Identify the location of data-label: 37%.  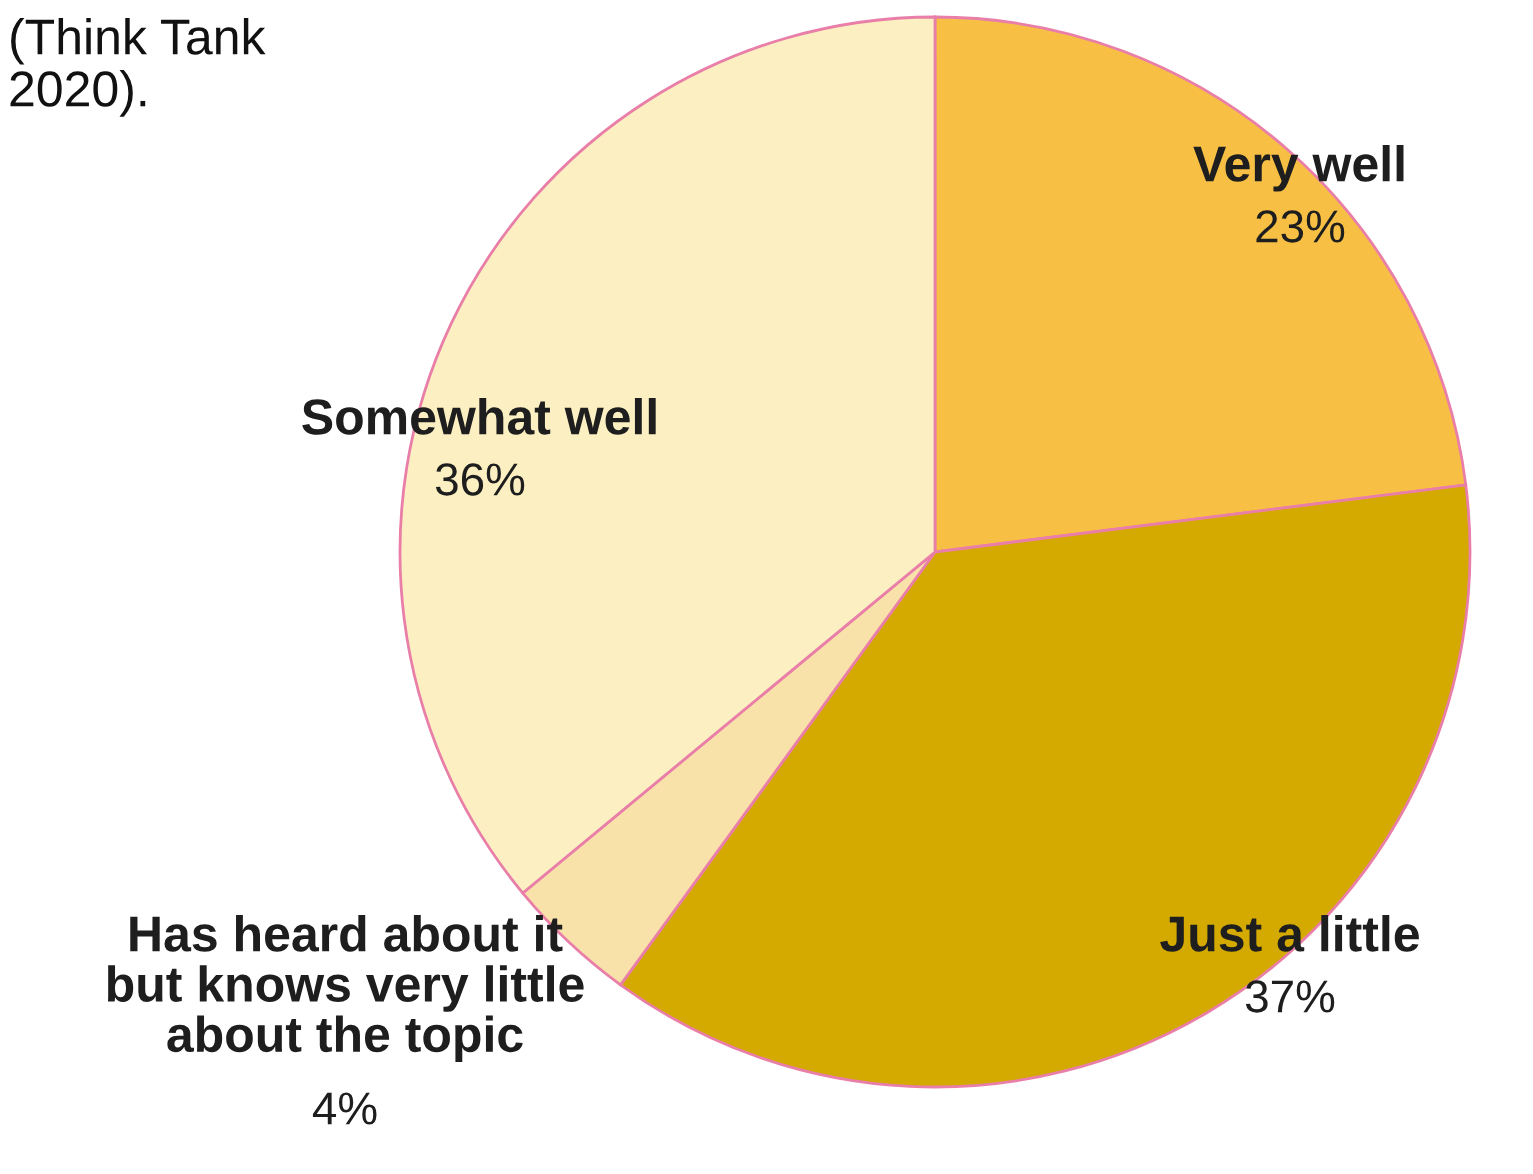
(1290, 996).